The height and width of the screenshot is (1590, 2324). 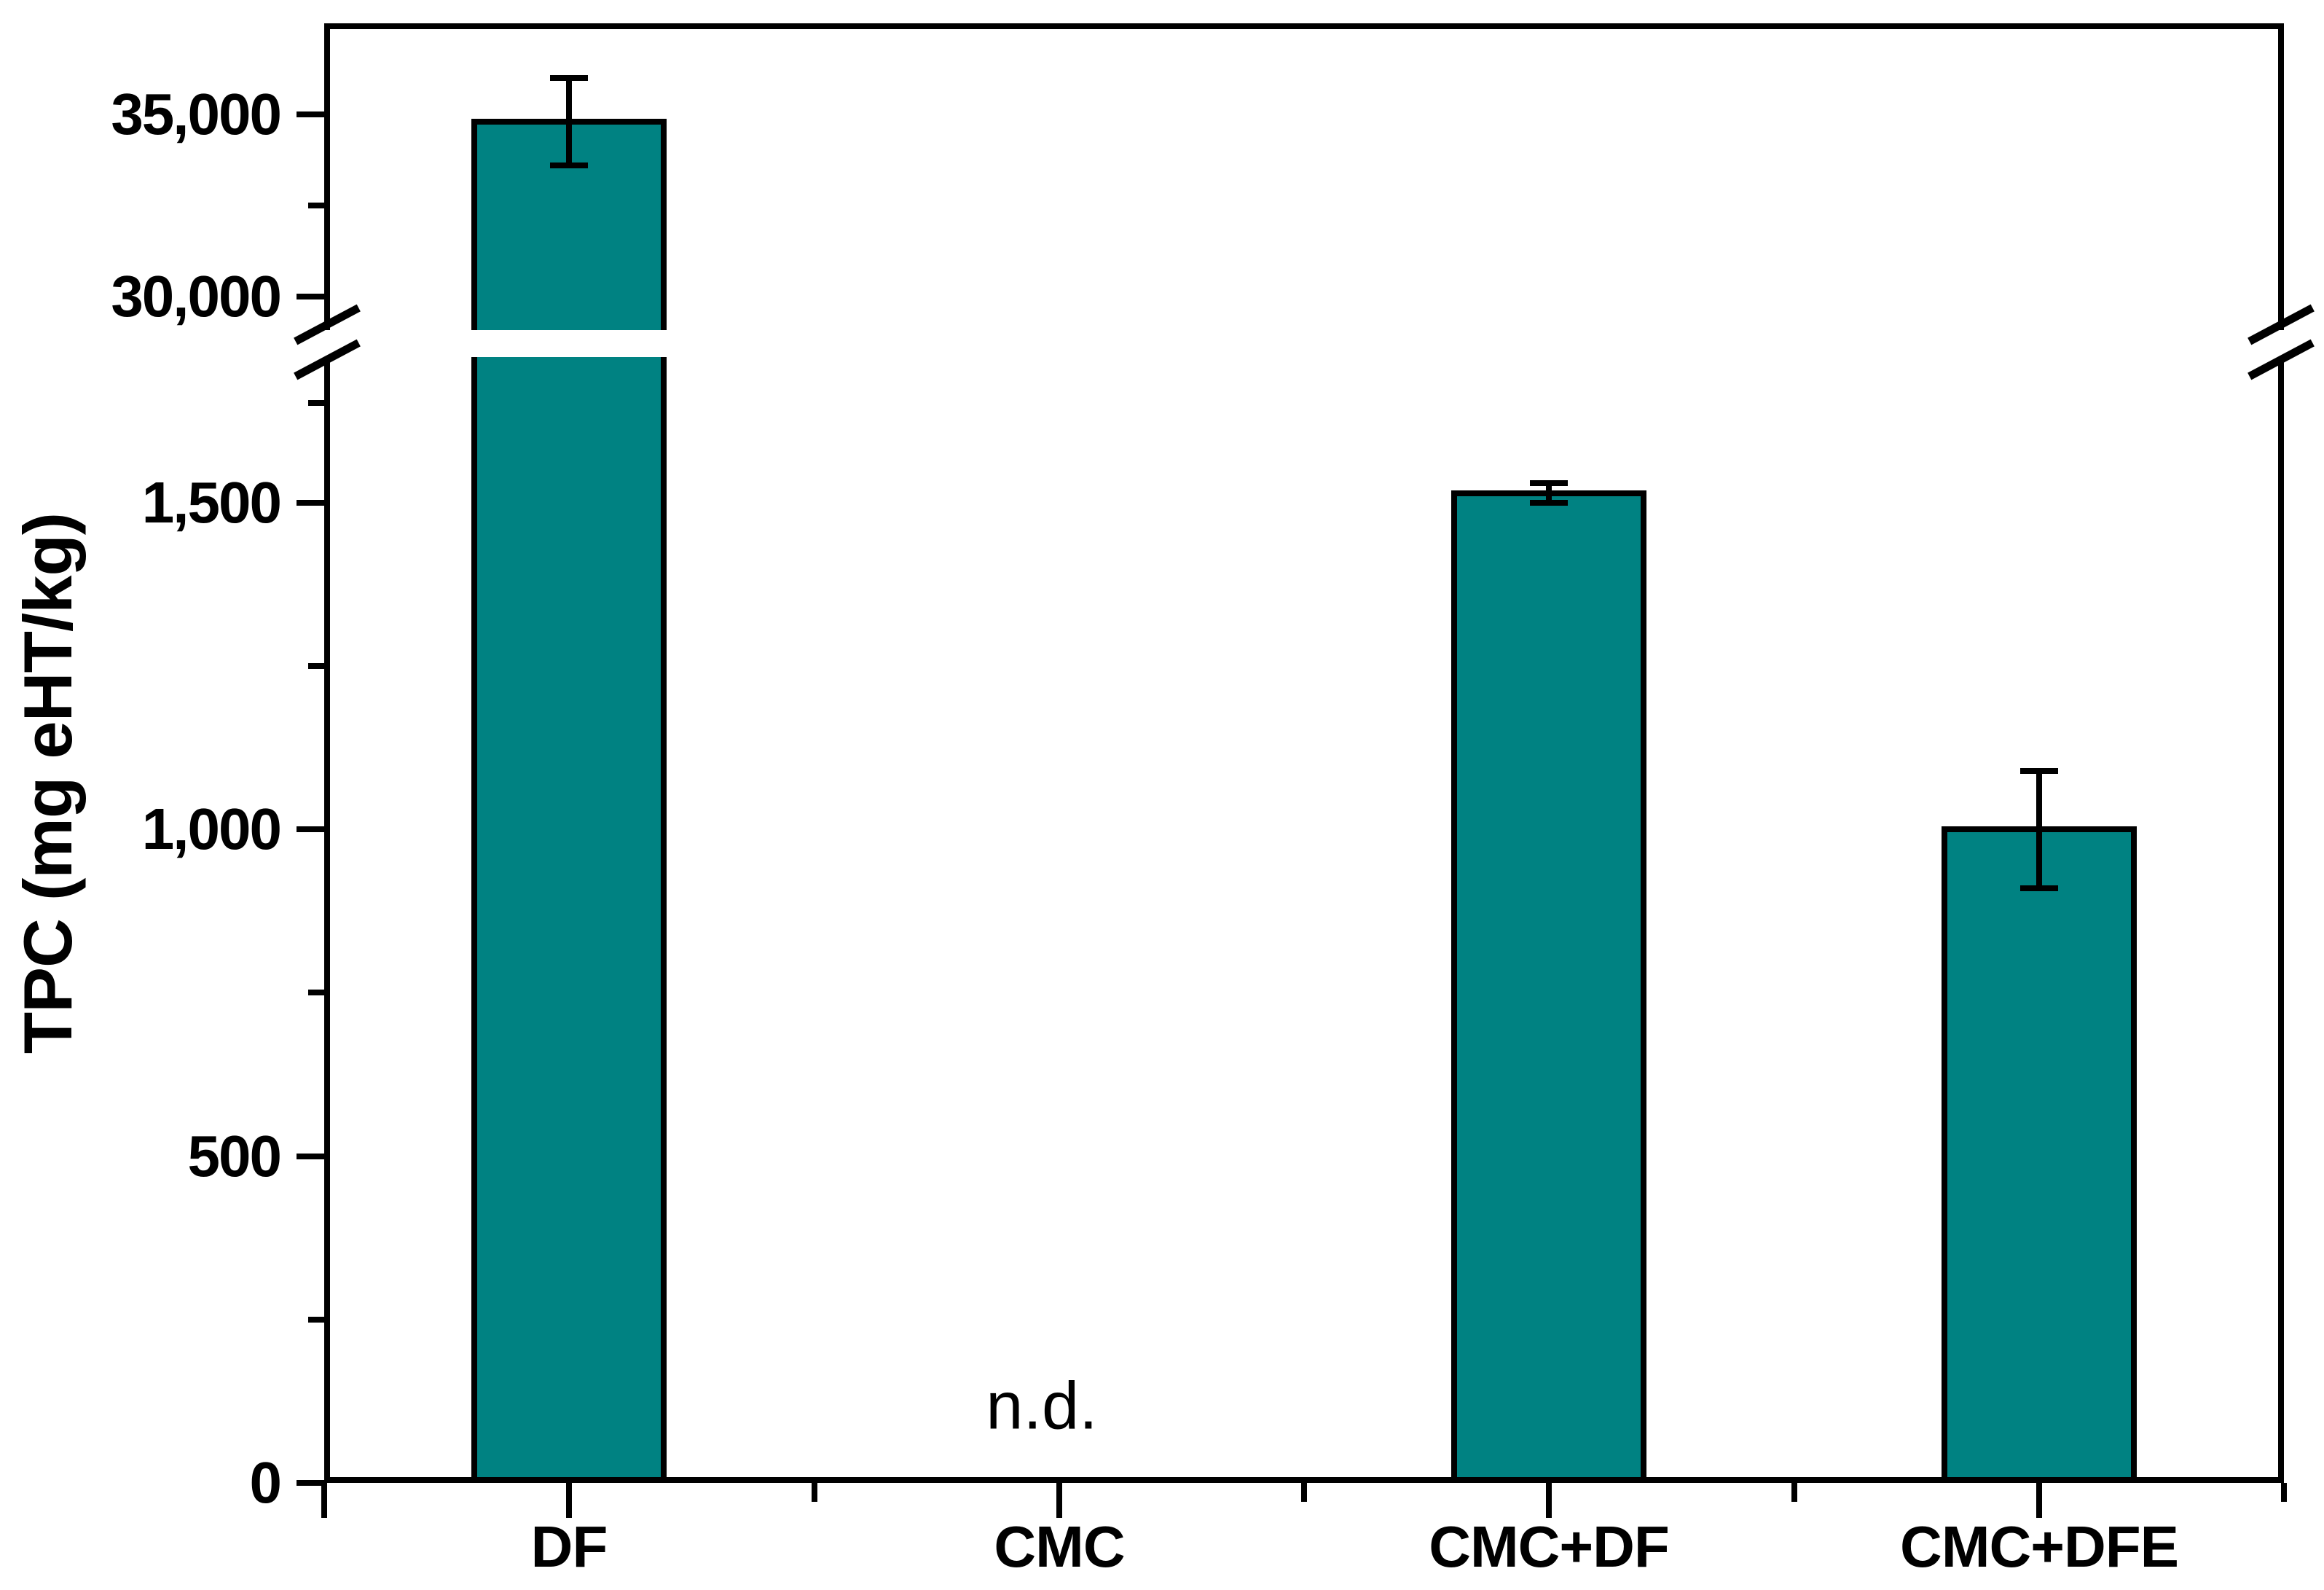 I want to click on x-axis-label: DF, so click(x=569, y=1546).